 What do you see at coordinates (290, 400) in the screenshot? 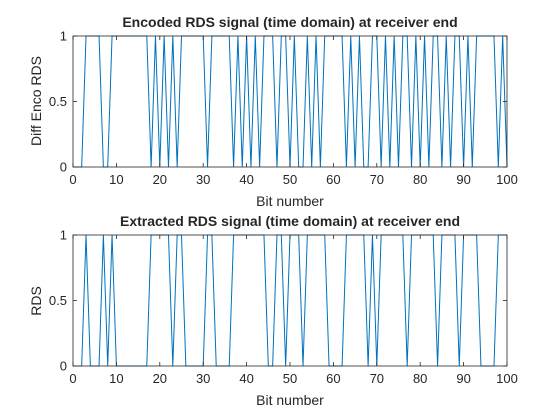
I see `x-axis-label-bottom: Bit number` at bounding box center [290, 400].